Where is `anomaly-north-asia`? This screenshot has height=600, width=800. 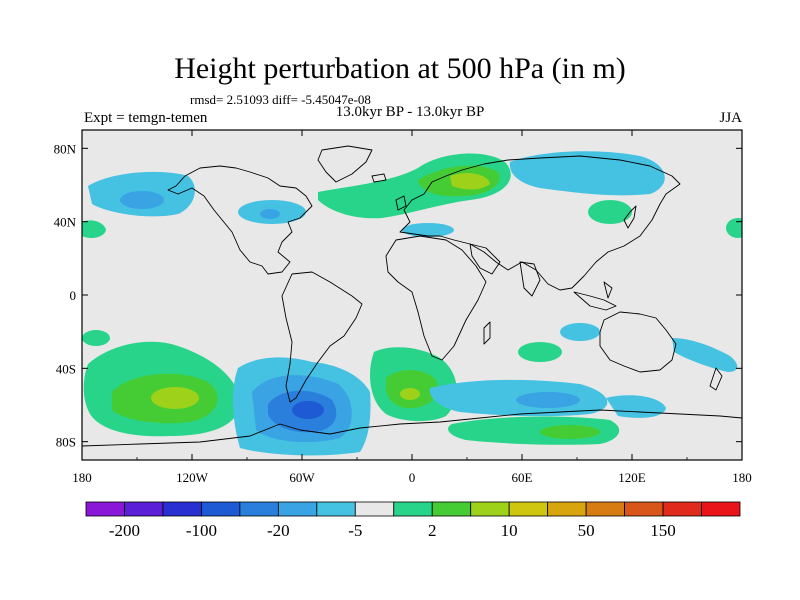
anomaly-north-asia is located at coordinates (587, 173).